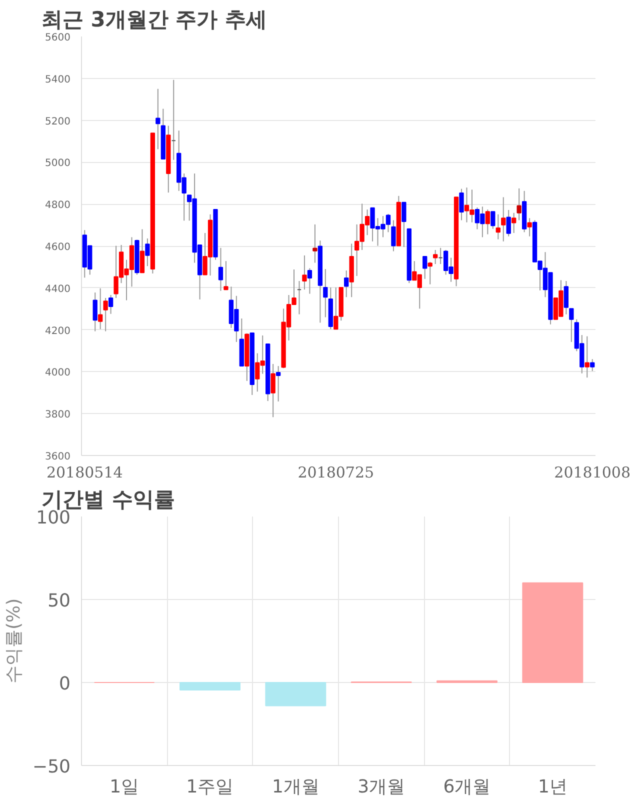 The image size is (640, 810). Describe the element at coordinates (210, 787) in the screenshot. I see `x-tick-label: 1주일` at that location.